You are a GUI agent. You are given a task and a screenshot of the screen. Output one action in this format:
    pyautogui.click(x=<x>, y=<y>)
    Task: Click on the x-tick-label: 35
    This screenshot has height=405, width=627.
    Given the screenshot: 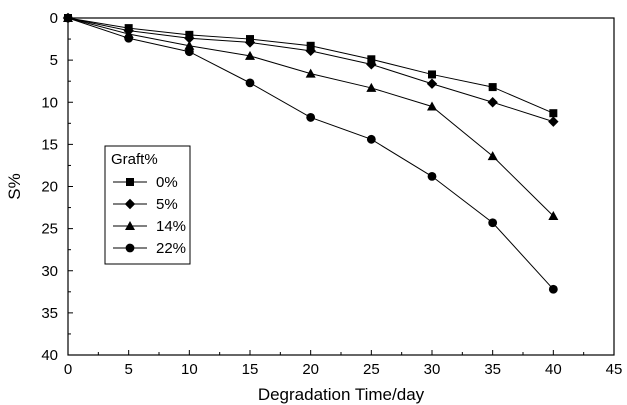 What is the action you would take?
    pyautogui.click(x=492, y=369)
    